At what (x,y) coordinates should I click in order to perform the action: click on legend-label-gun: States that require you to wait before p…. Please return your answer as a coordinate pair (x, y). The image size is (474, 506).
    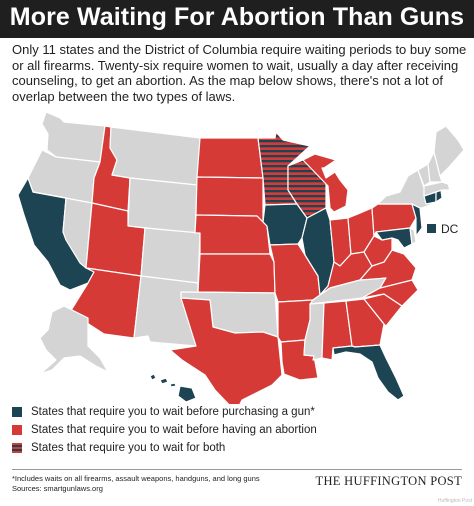
    Looking at the image, I should click on (173, 412).